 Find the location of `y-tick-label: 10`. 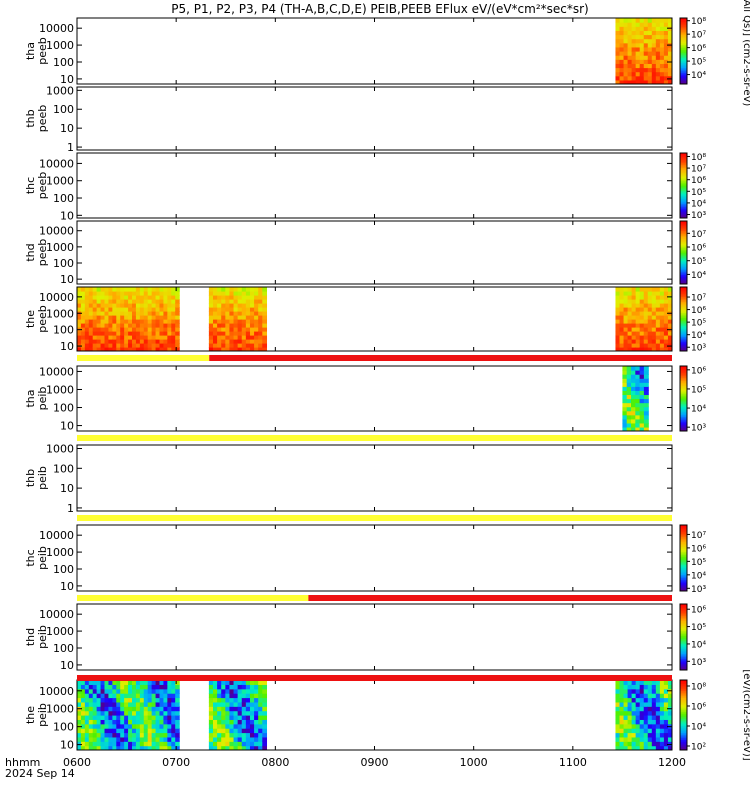

y-tick-label: 10 is located at coordinates (67, 346).